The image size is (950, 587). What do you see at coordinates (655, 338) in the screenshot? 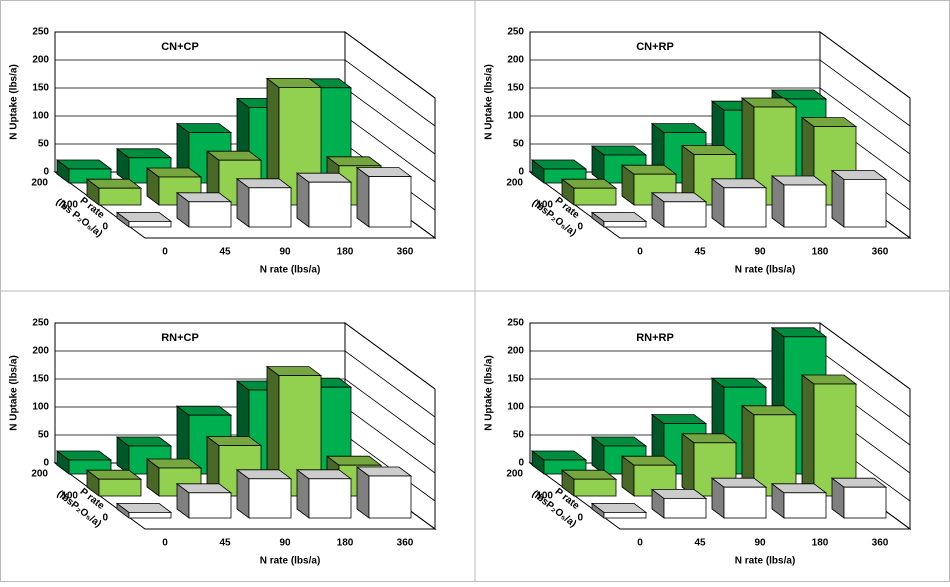
I see `chart-title: RN+RP` at bounding box center [655, 338].